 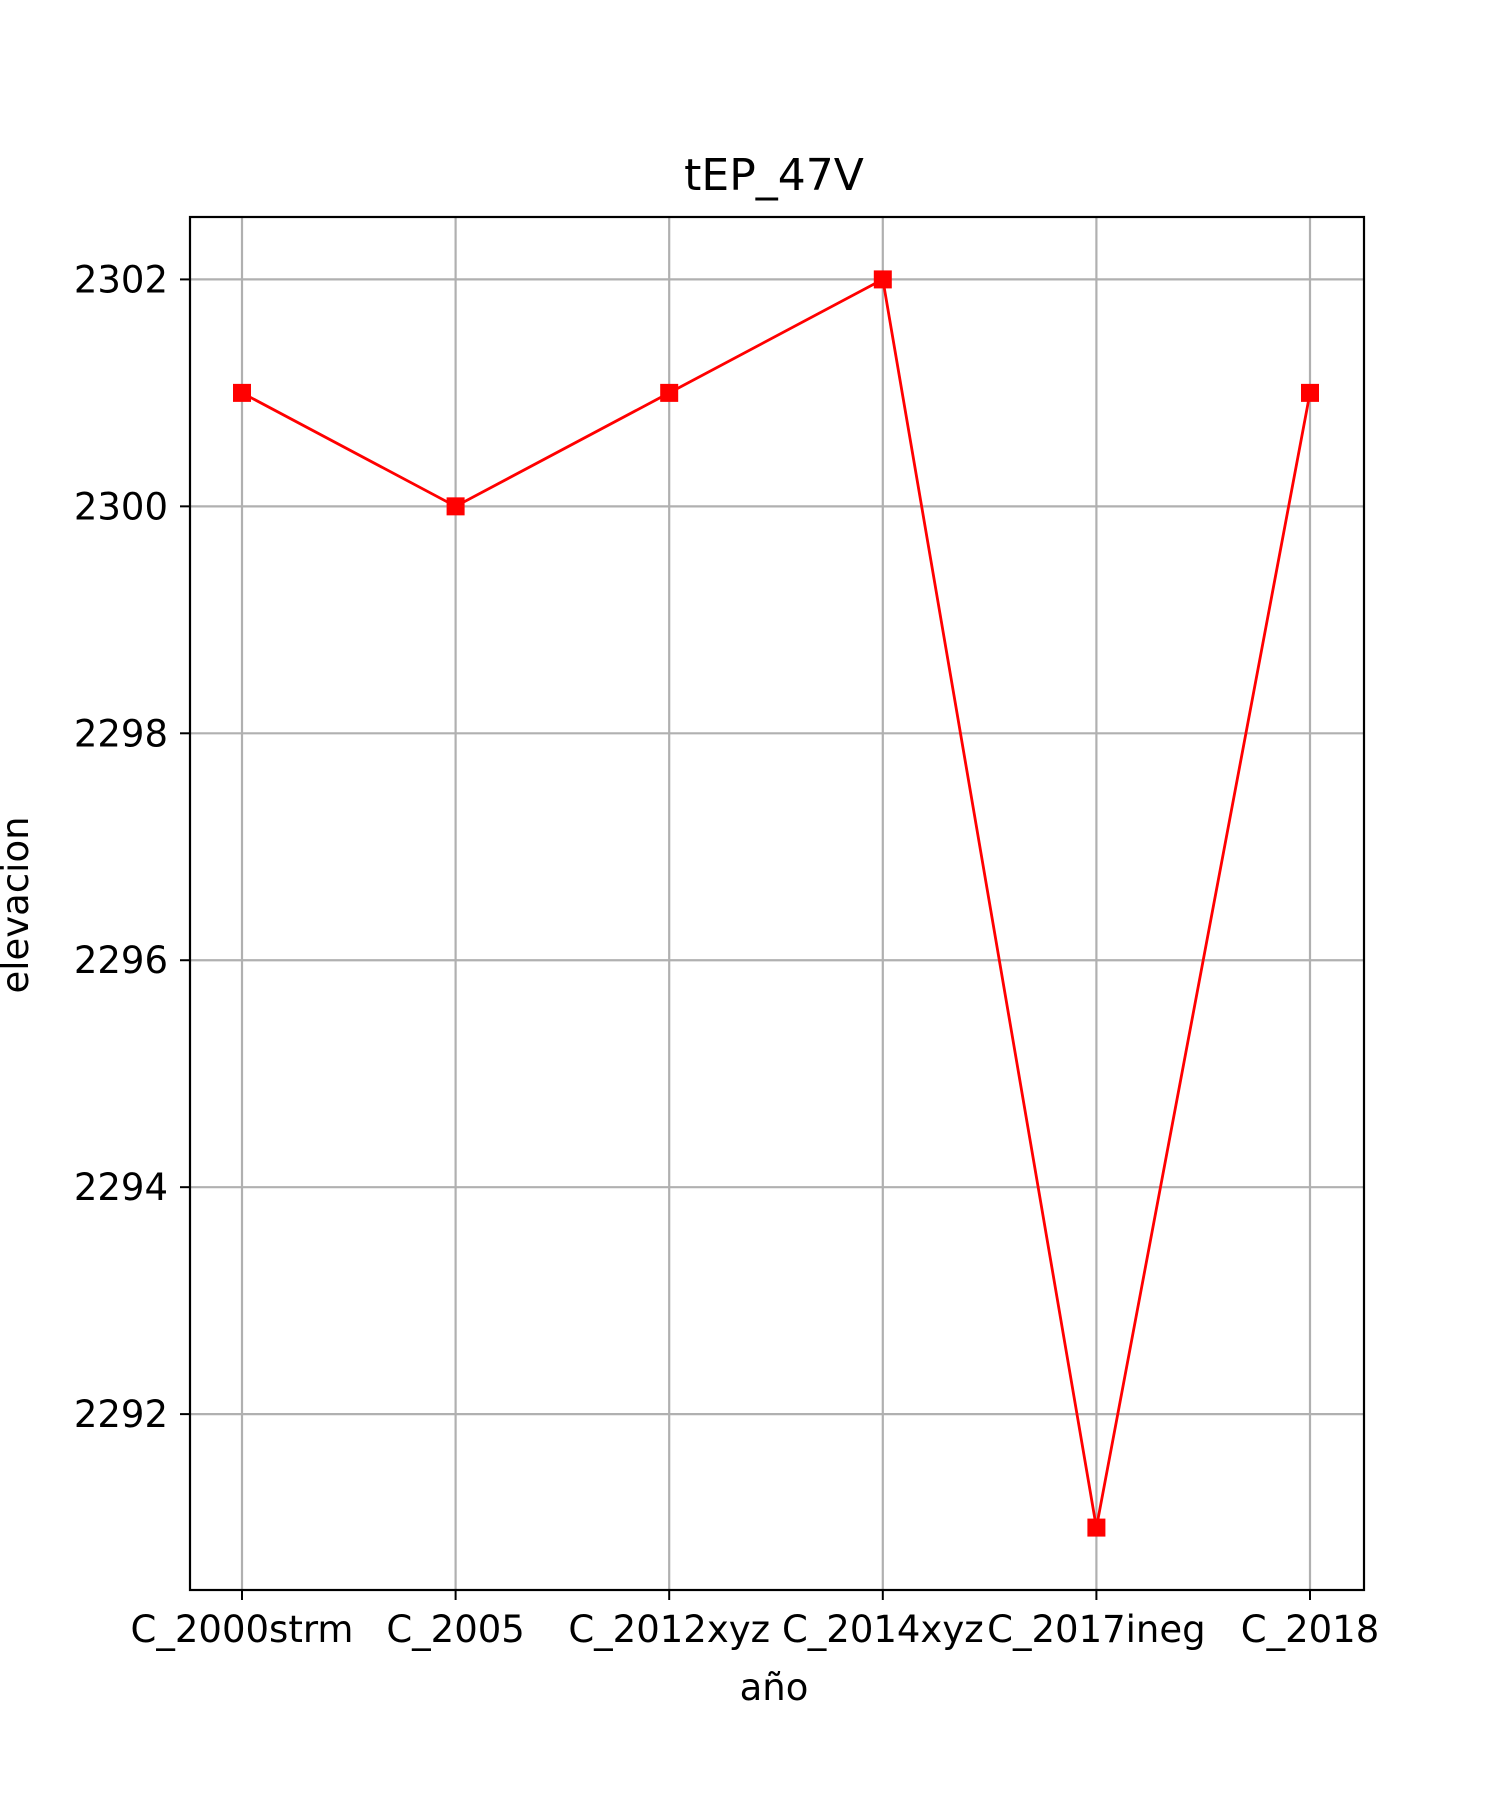 What do you see at coordinates (121, 1414) in the screenshot?
I see `y-tick-label: 2292` at bounding box center [121, 1414].